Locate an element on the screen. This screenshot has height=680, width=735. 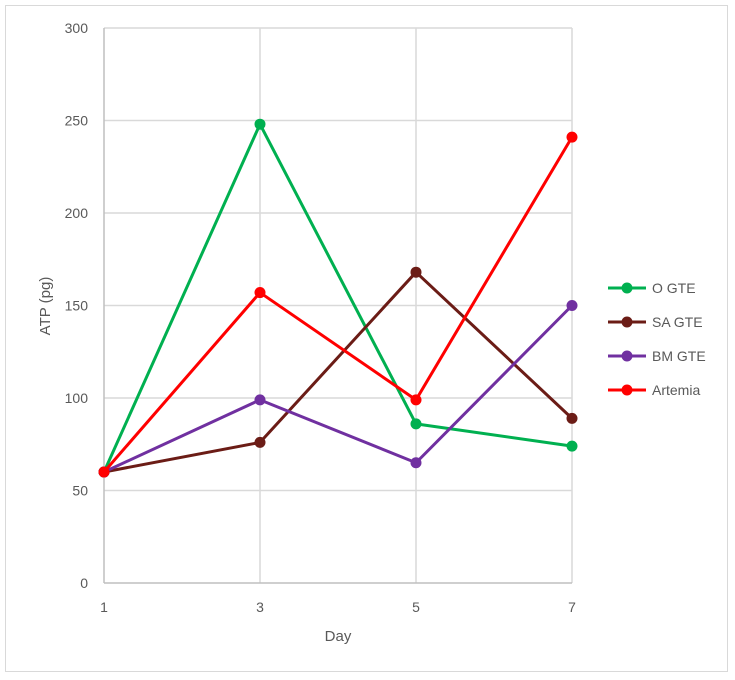
legend-label: BM GTE is located at coordinates (679, 356).